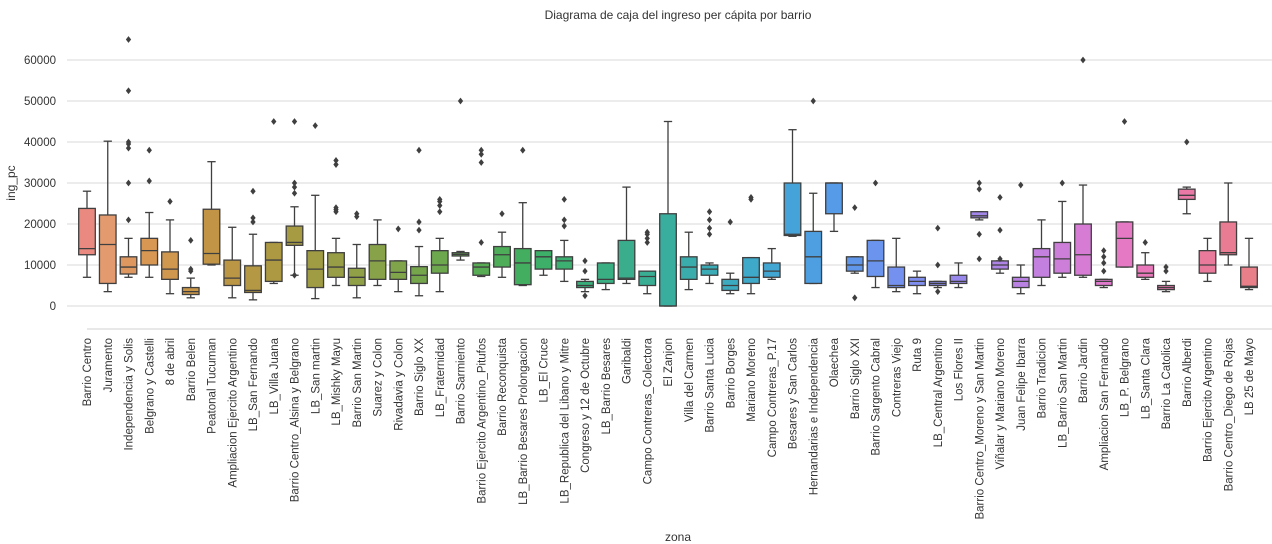  Describe the element at coordinates (1209, 400) in the screenshot. I see `x-tick-label: Barrio Ejercito Argentino` at that location.